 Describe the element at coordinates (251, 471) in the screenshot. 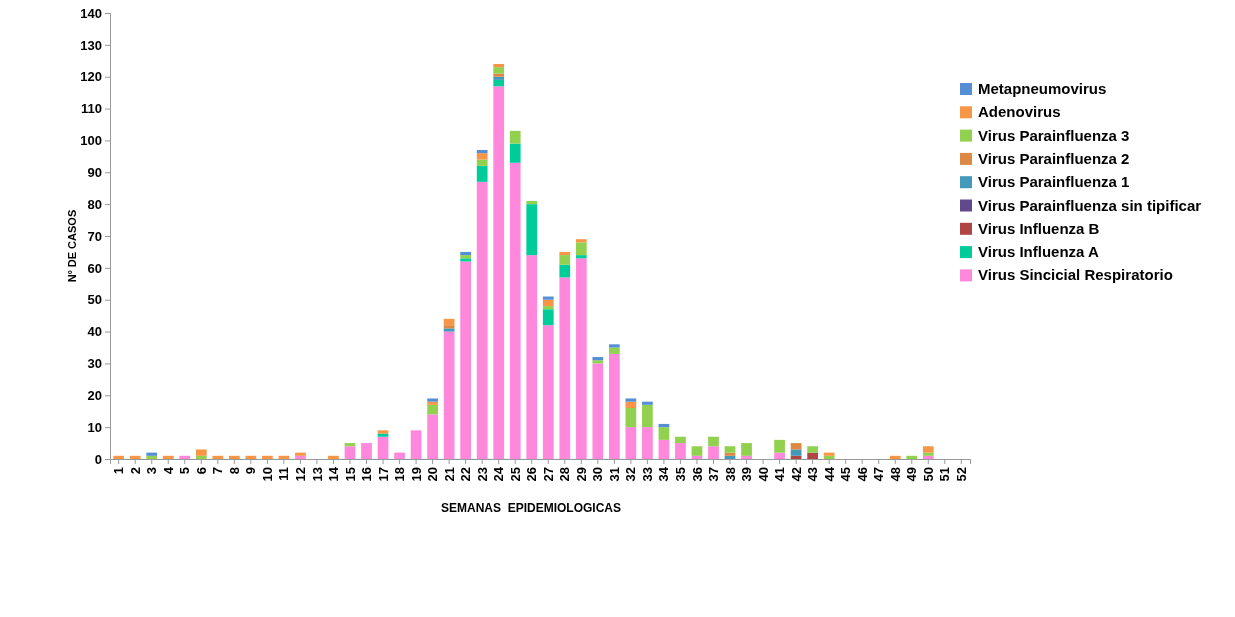

I see `x-tick-label: 9` at that location.